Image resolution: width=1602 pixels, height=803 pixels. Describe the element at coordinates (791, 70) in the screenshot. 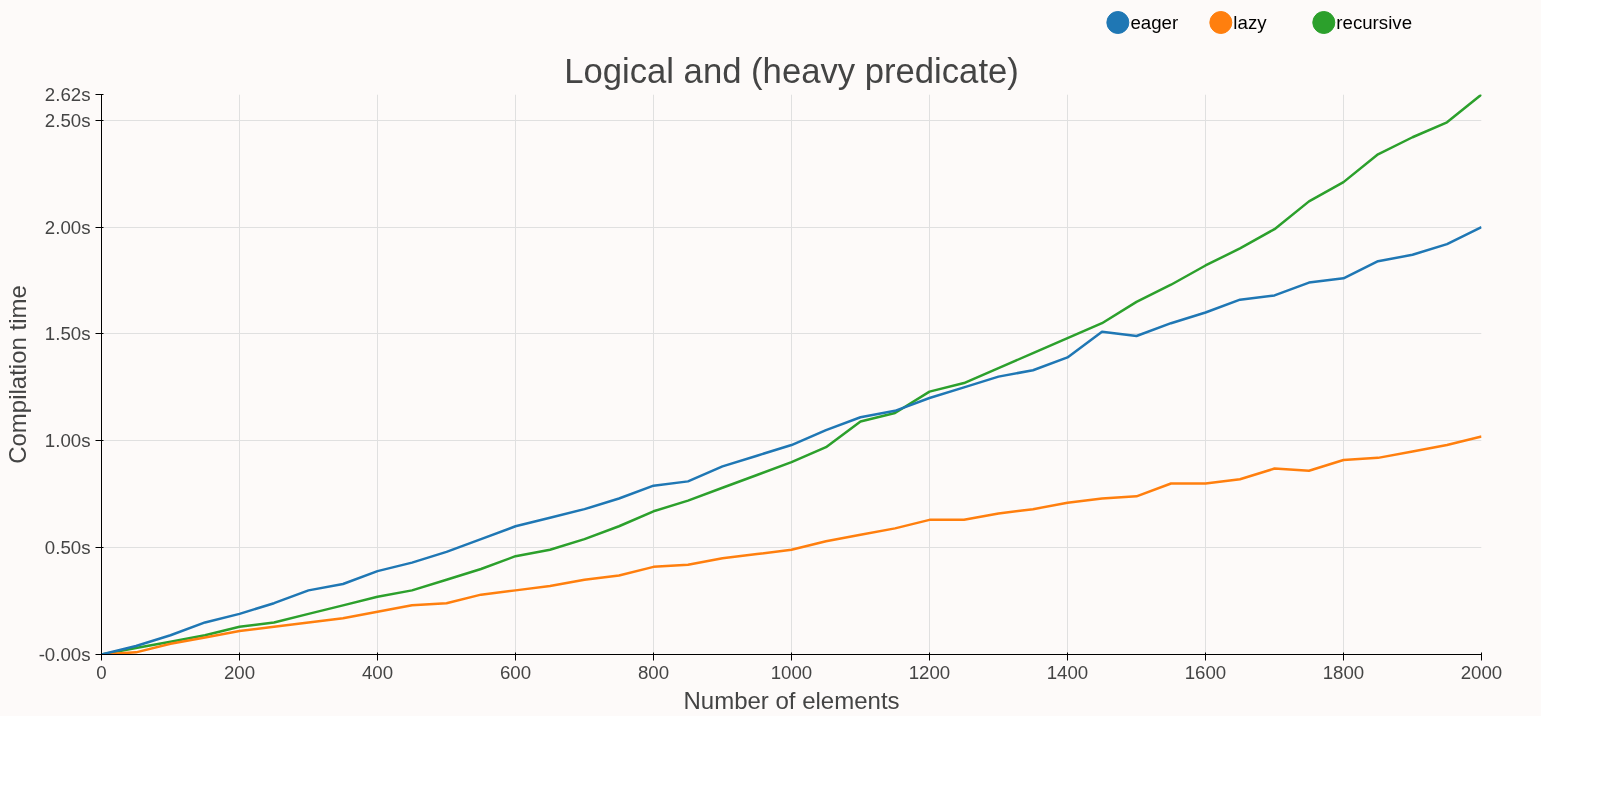

I see `chart-title: Logical and (heavy predicate)` at that location.